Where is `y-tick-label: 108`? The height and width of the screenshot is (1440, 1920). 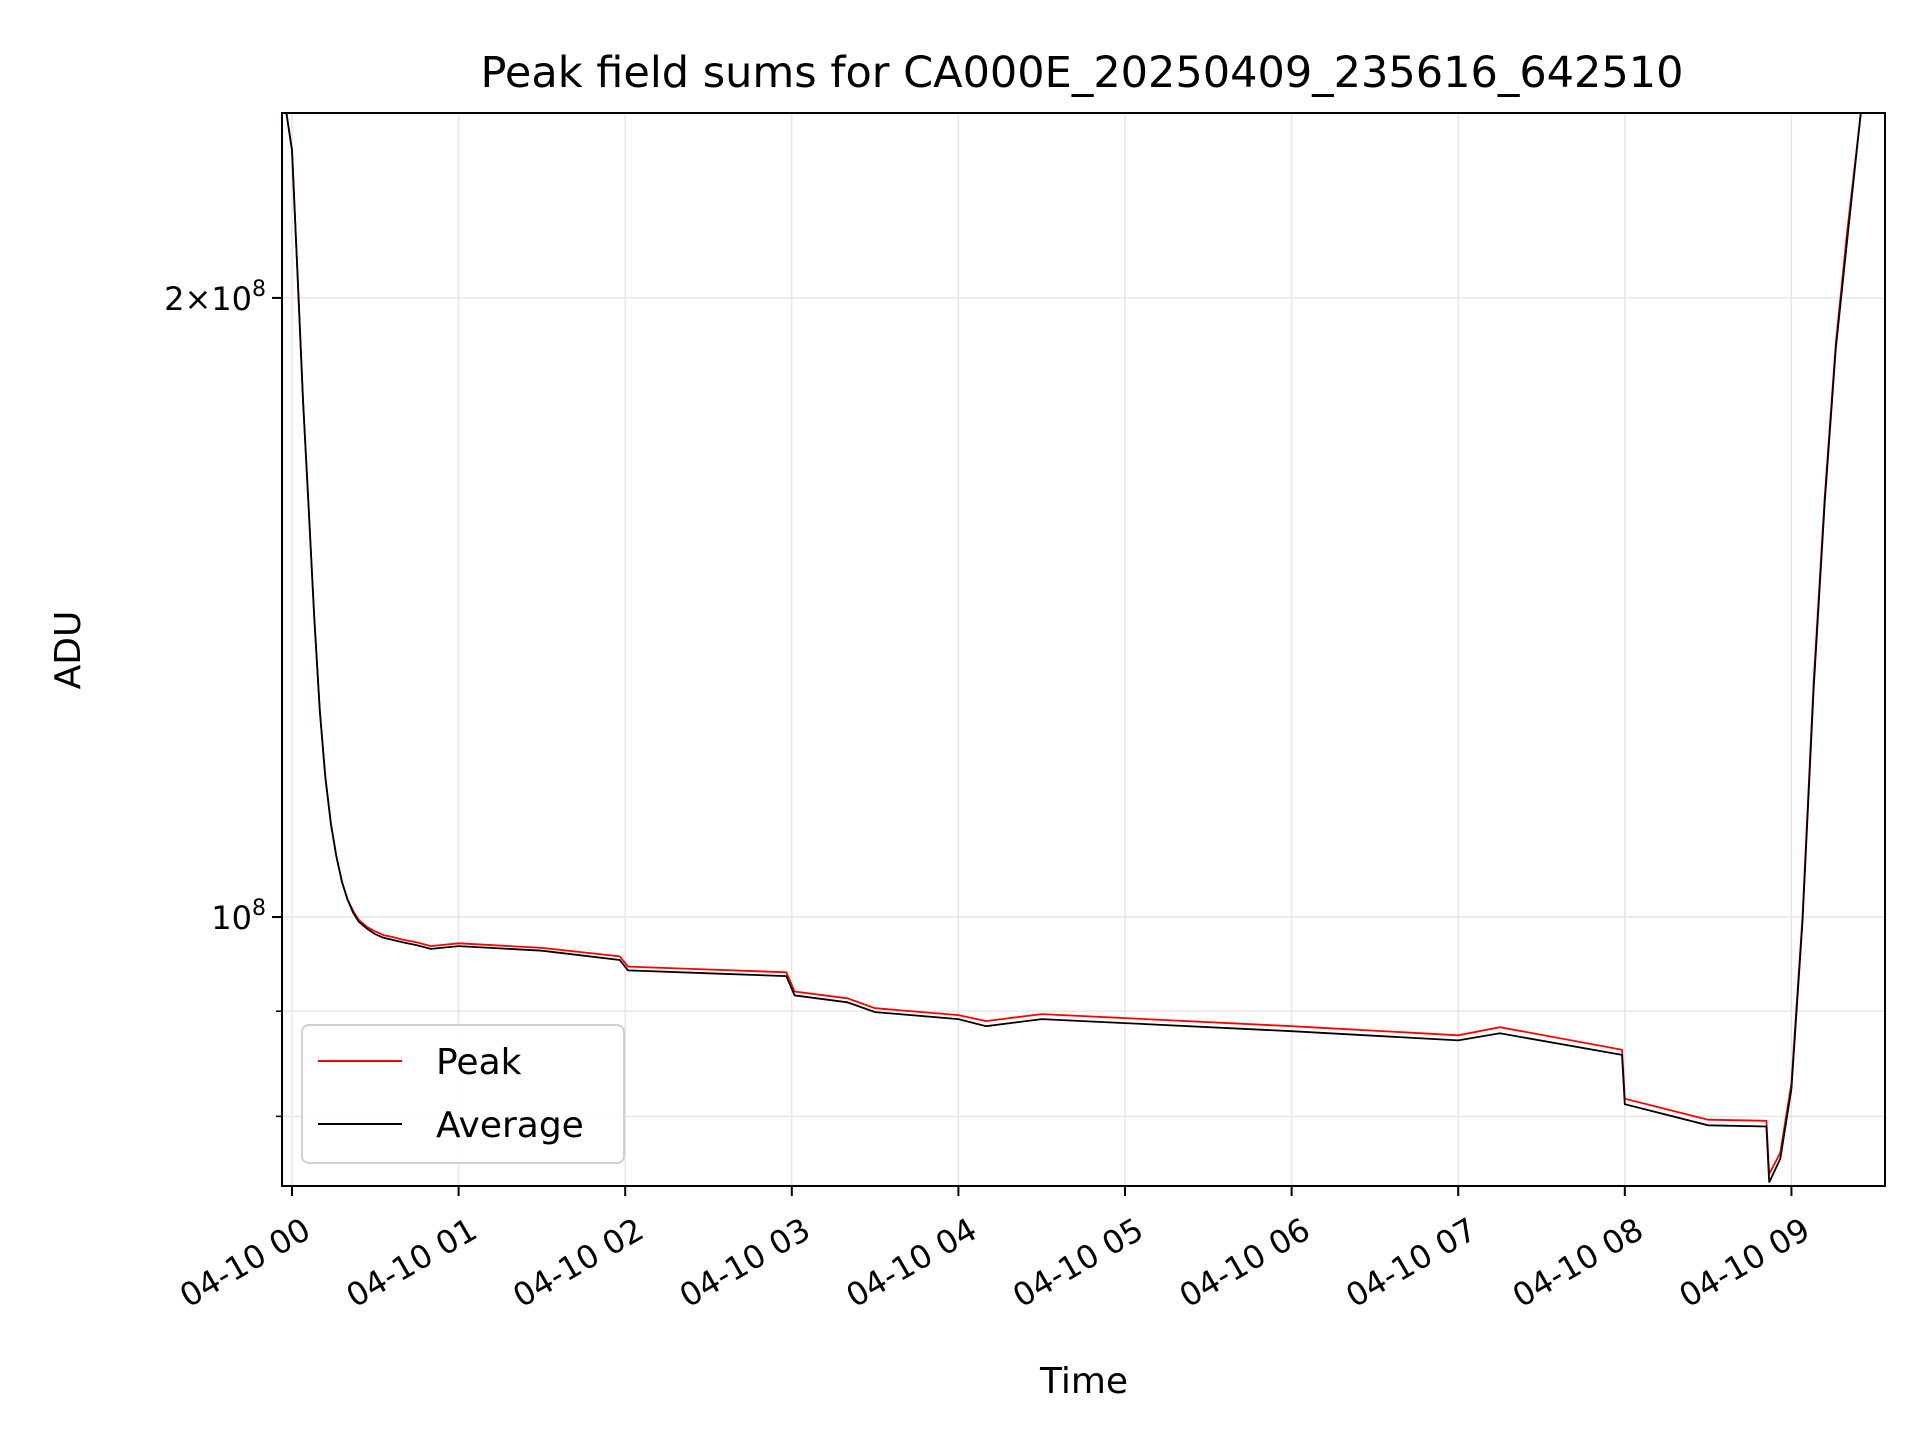 y-tick-label: 108 is located at coordinates (238, 916).